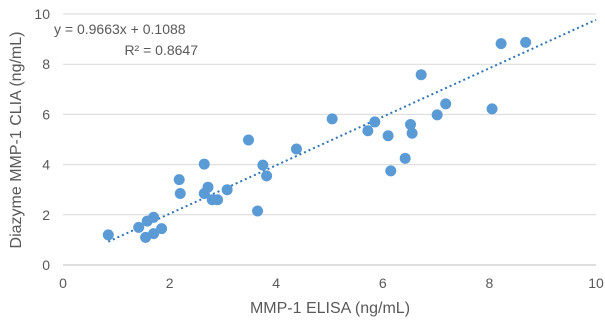 The height and width of the screenshot is (327, 605). Describe the element at coordinates (276, 283) in the screenshot. I see `x-tick-label: 4` at that location.